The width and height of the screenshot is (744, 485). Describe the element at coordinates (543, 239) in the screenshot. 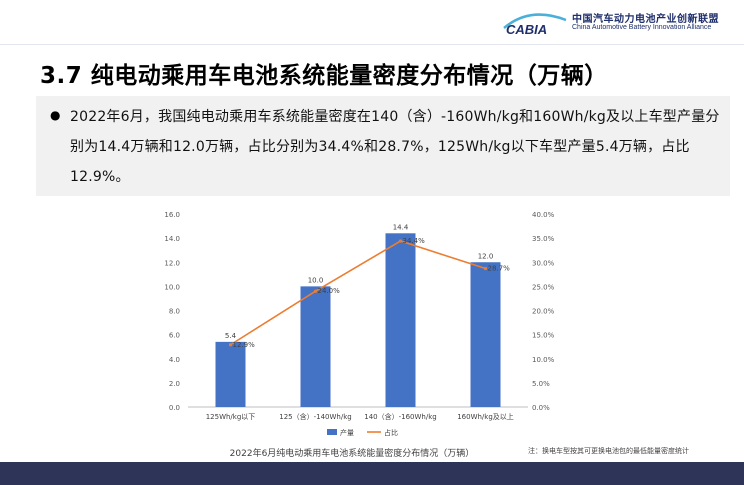

I see `y-right-tick-label: 35.0%` at that location.